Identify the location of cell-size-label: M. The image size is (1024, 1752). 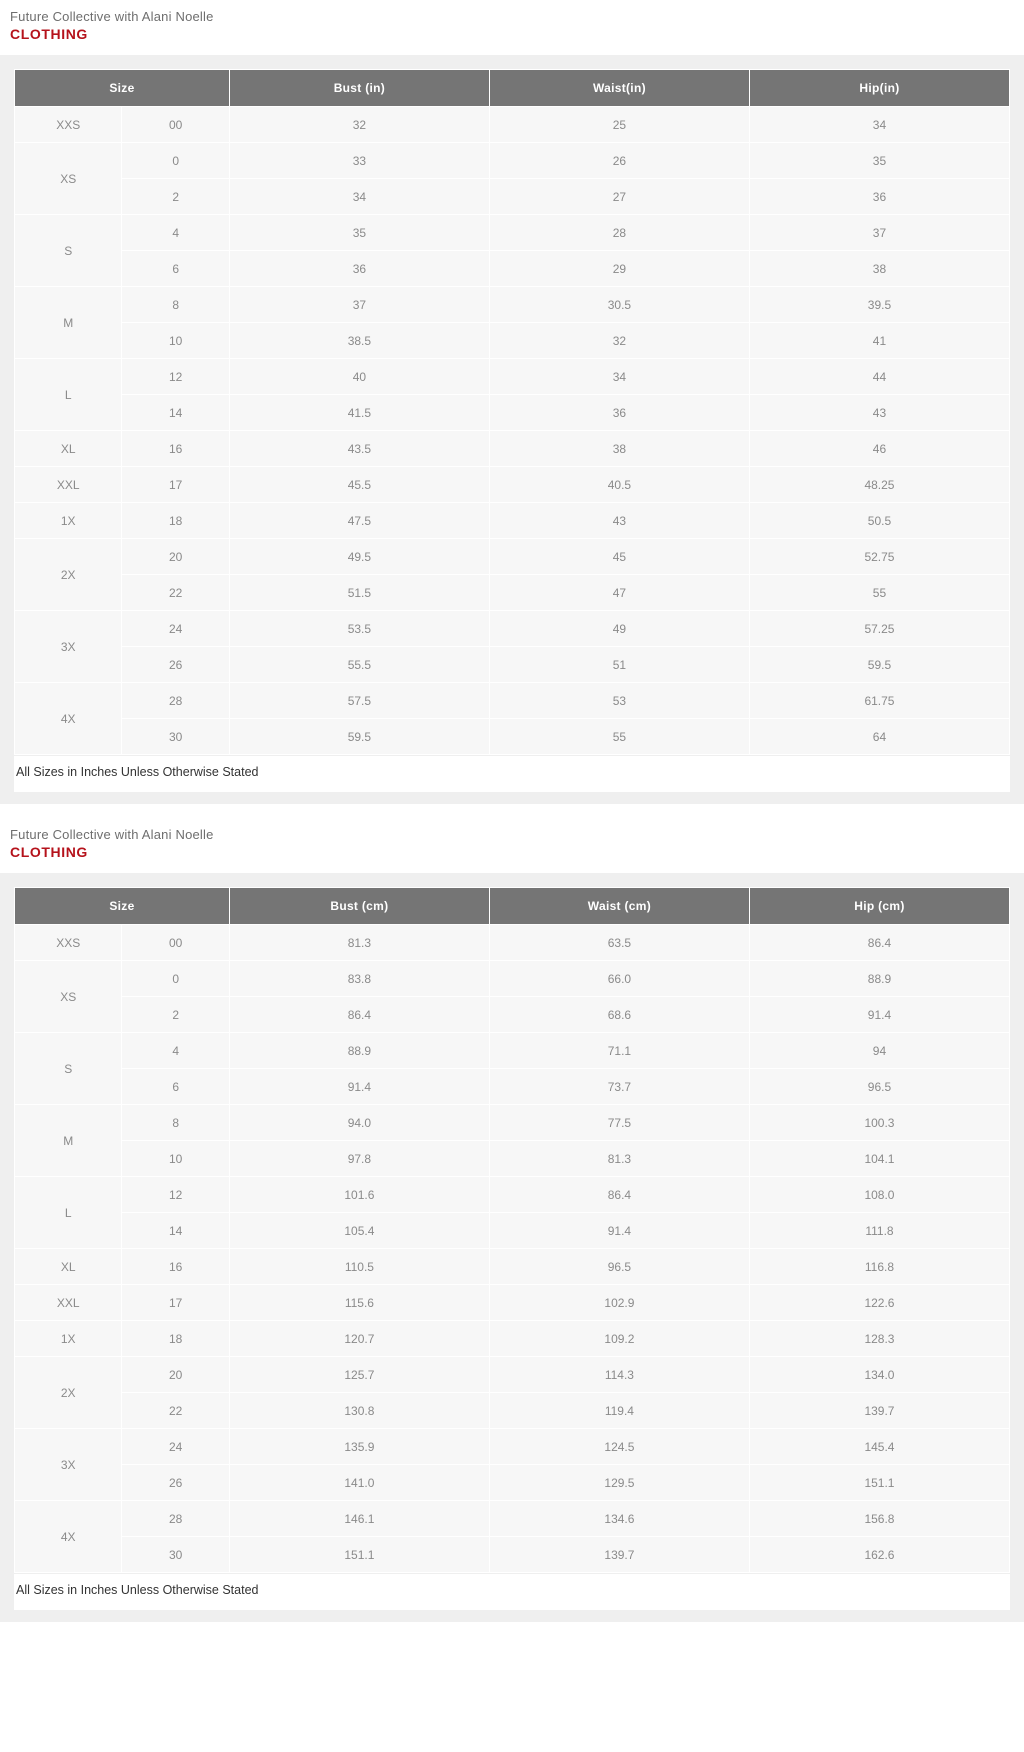
(68, 322).